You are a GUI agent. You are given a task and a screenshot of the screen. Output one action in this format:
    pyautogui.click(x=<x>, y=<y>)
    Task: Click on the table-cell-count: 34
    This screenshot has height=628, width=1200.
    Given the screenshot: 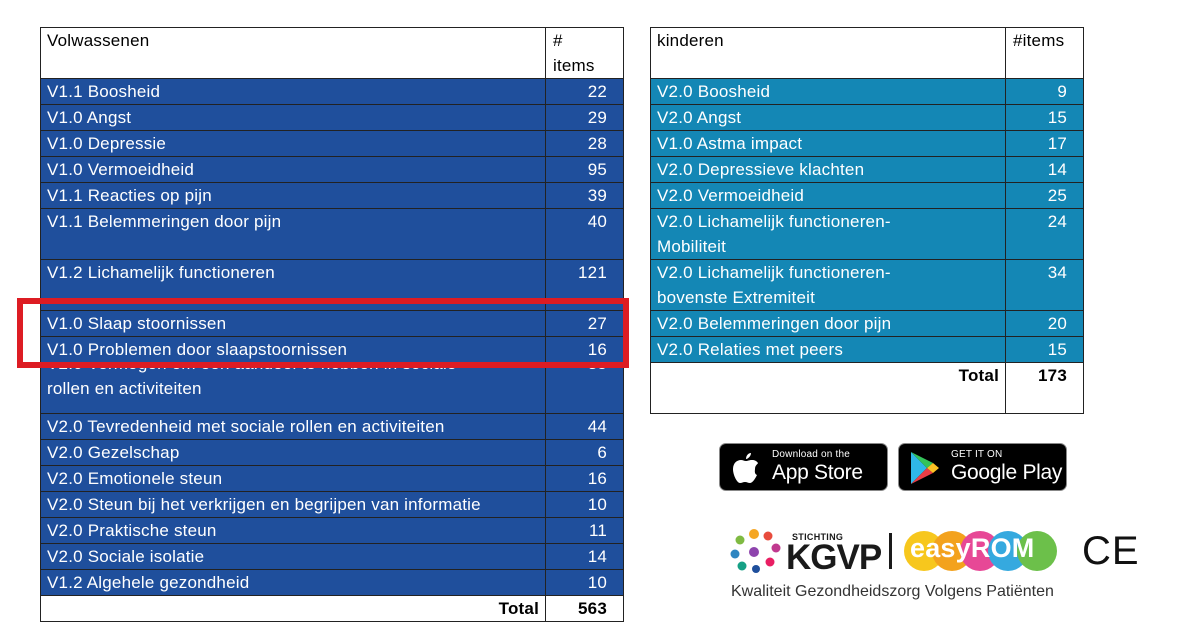 What is the action you would take?
    pyautogui.click(x=1044, y=285)
    